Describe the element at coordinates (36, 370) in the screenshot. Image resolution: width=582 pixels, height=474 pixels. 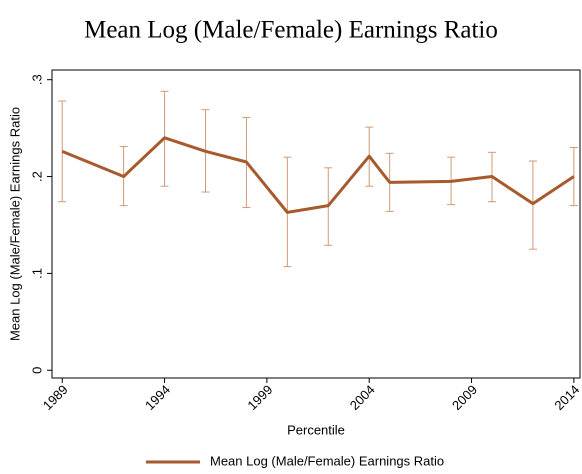
I see `y-tick-label: 0` at that location.